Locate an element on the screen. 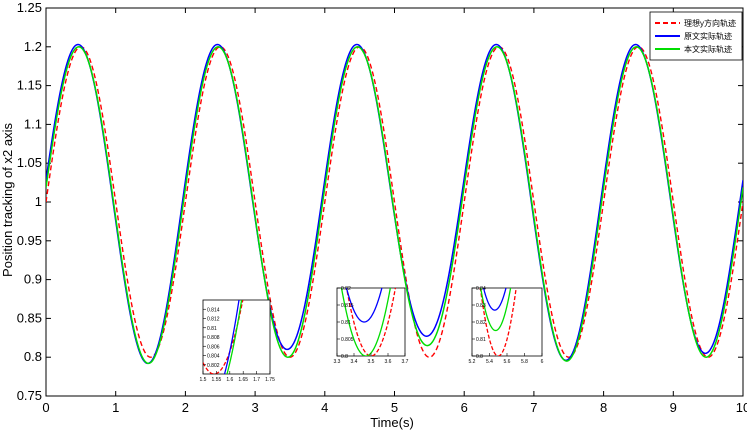 The width and height of the screenshot is (747, 430). x-tick-label: 5 is located at coordinates (394, 407).